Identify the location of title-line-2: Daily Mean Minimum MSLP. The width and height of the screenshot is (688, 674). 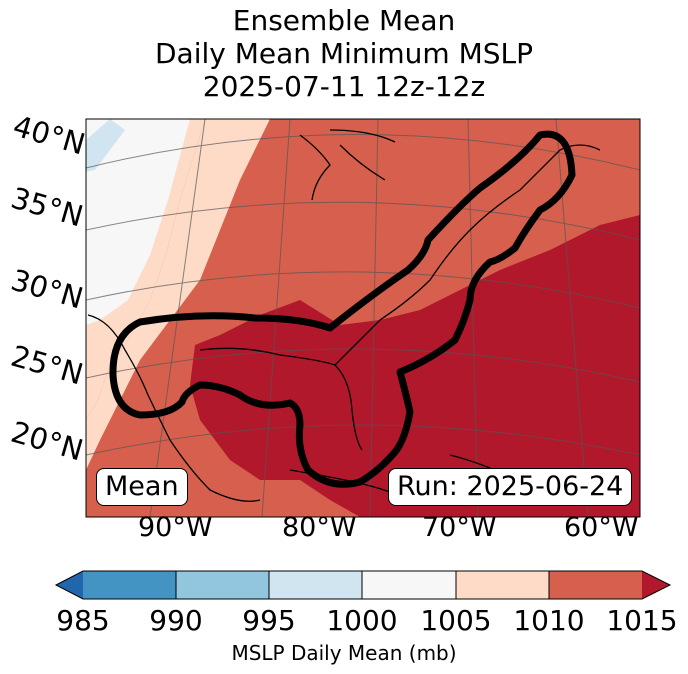
(343, 53).